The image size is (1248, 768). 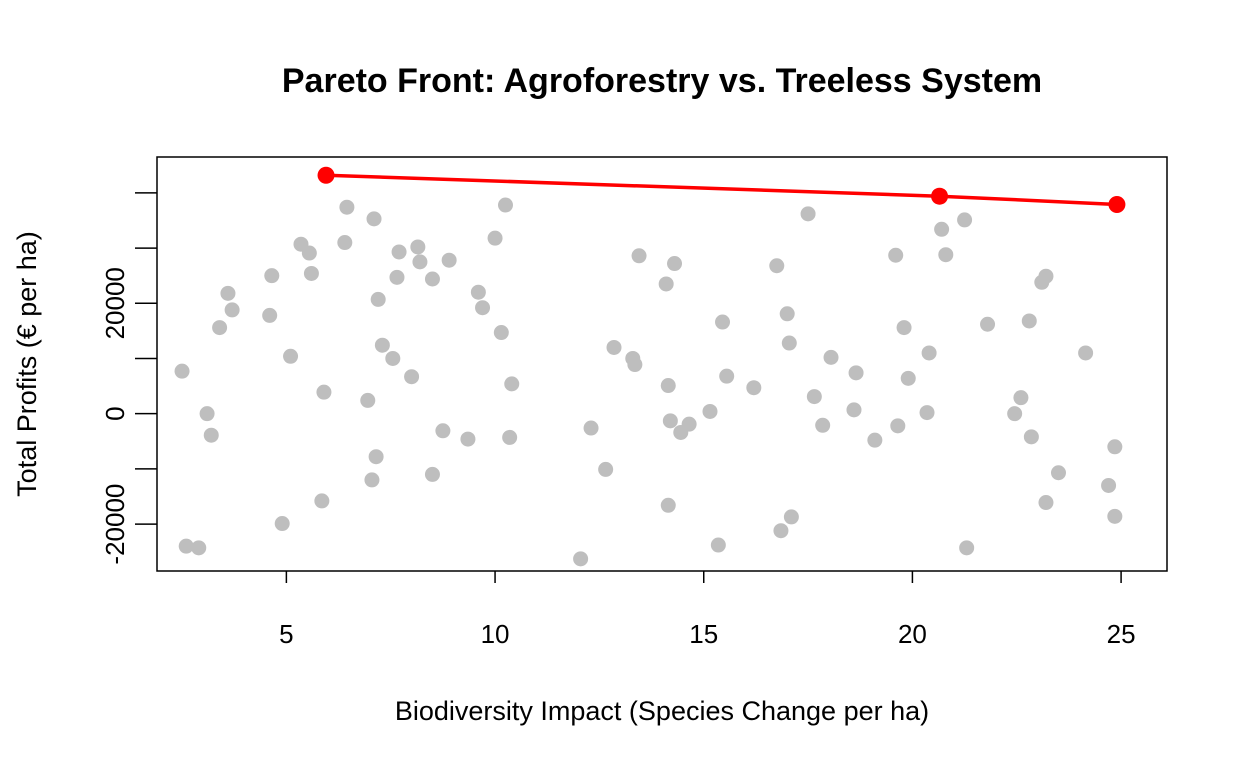 I want to click on y-tick-label: -20000, so click(x=115, y=524).